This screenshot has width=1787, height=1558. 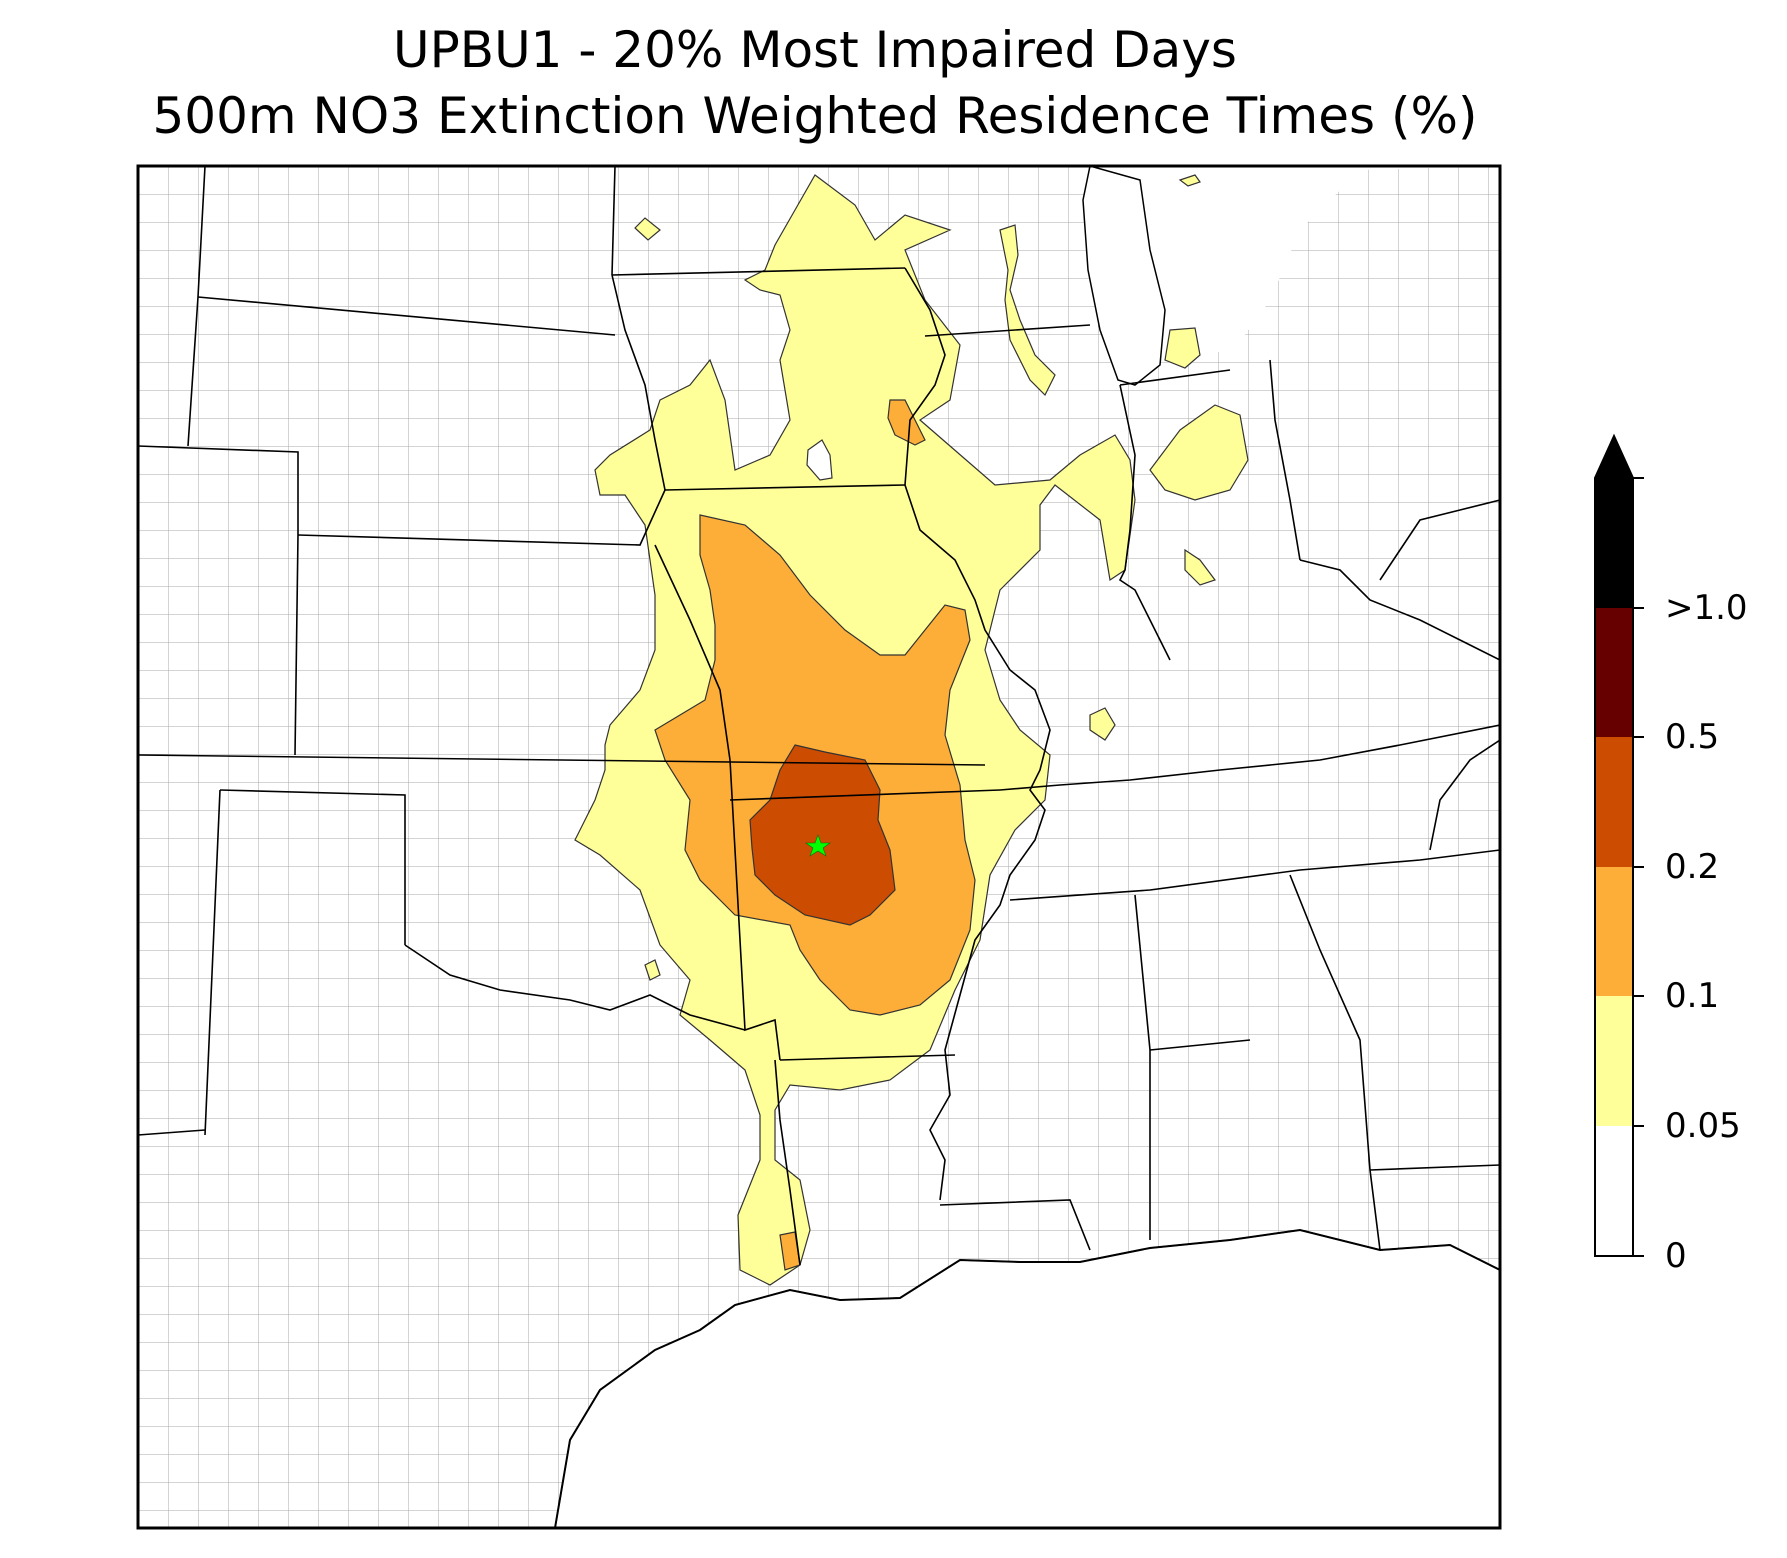 I want to click on colorbar-segment-0.05, so click(x=1614, y=1061).